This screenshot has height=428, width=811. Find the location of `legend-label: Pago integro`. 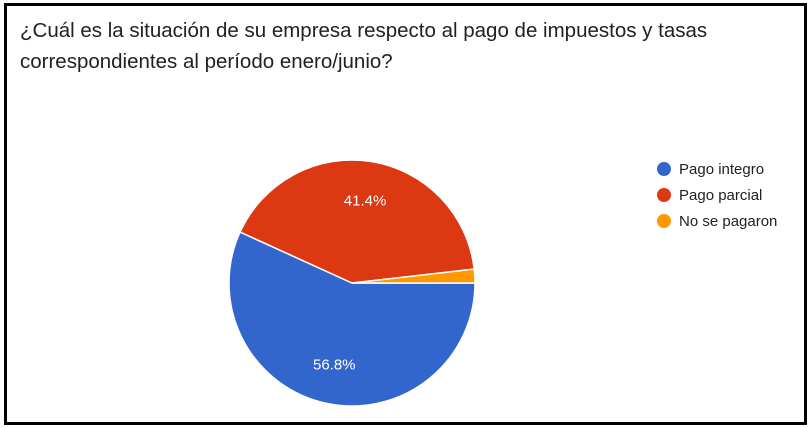

legend-label: Pago integro is located at coordinates (722, 169).